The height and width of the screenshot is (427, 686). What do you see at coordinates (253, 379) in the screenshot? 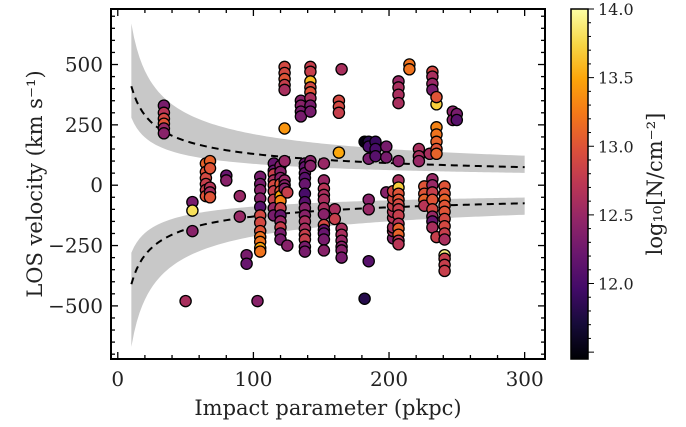
I see `x-tick-label: 100` at bounding box center [253, 379].